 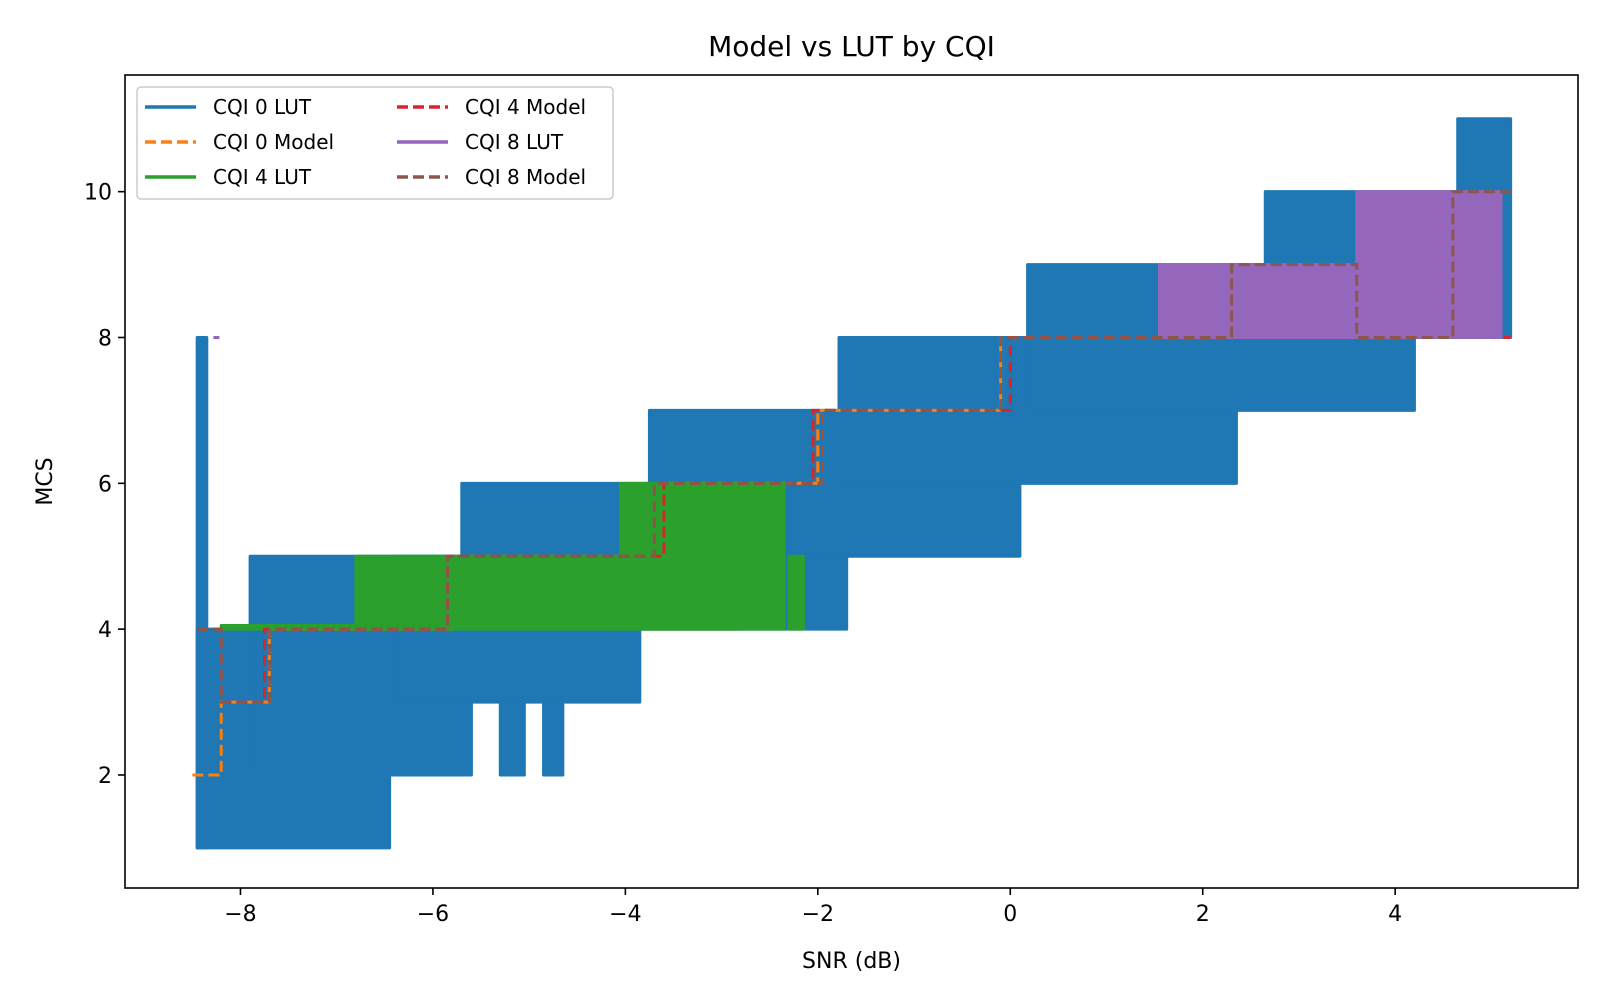 What do you see at coordinates (262, 107) in the screenshot?
I see `legend-label: CQI 0 LUT` at bounding box center [262, 107].